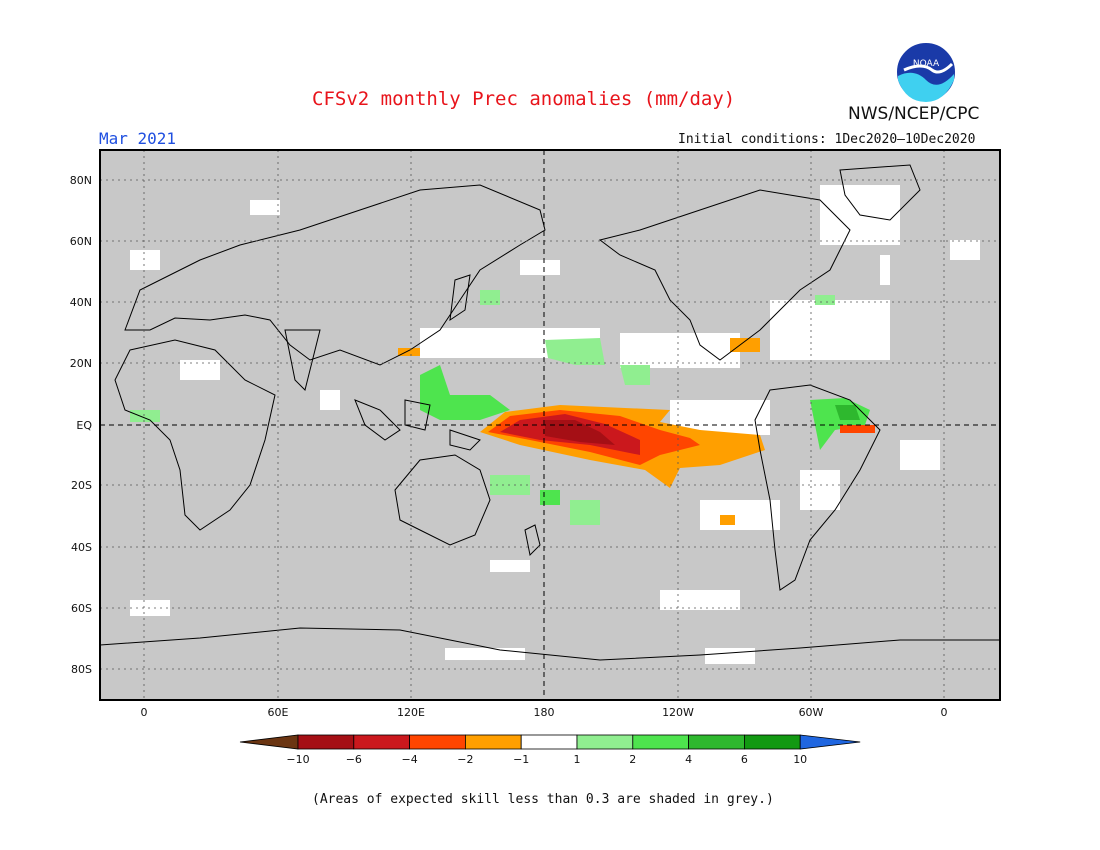  Describe the element at coordinates (409, 759) in the screenshot. I see `colorbar-tick-label: −4` at that location.